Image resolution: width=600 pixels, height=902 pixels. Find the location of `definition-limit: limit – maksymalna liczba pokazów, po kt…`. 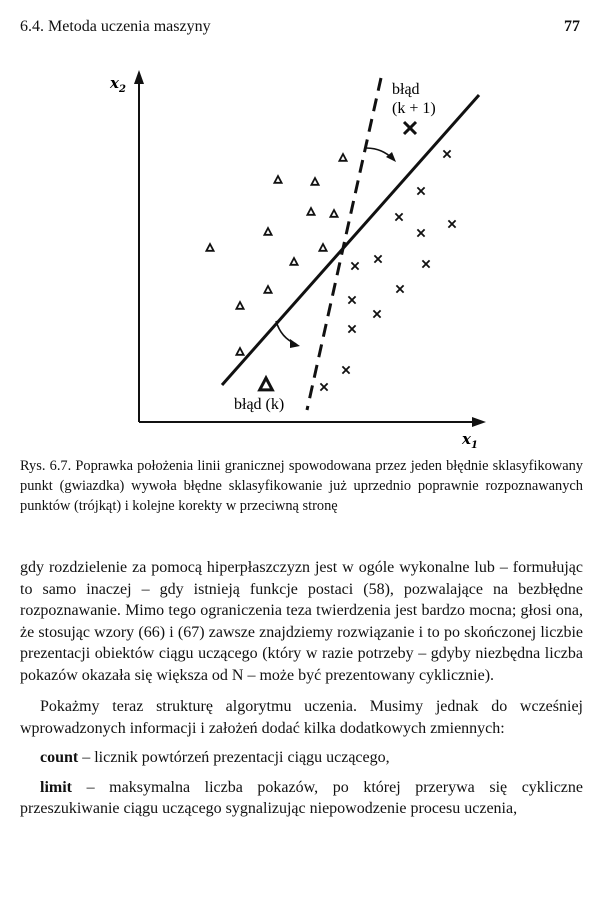

definition-limit: limit – maksymalna liczba pokazów, po kt… is located at coordinates (301, 798).